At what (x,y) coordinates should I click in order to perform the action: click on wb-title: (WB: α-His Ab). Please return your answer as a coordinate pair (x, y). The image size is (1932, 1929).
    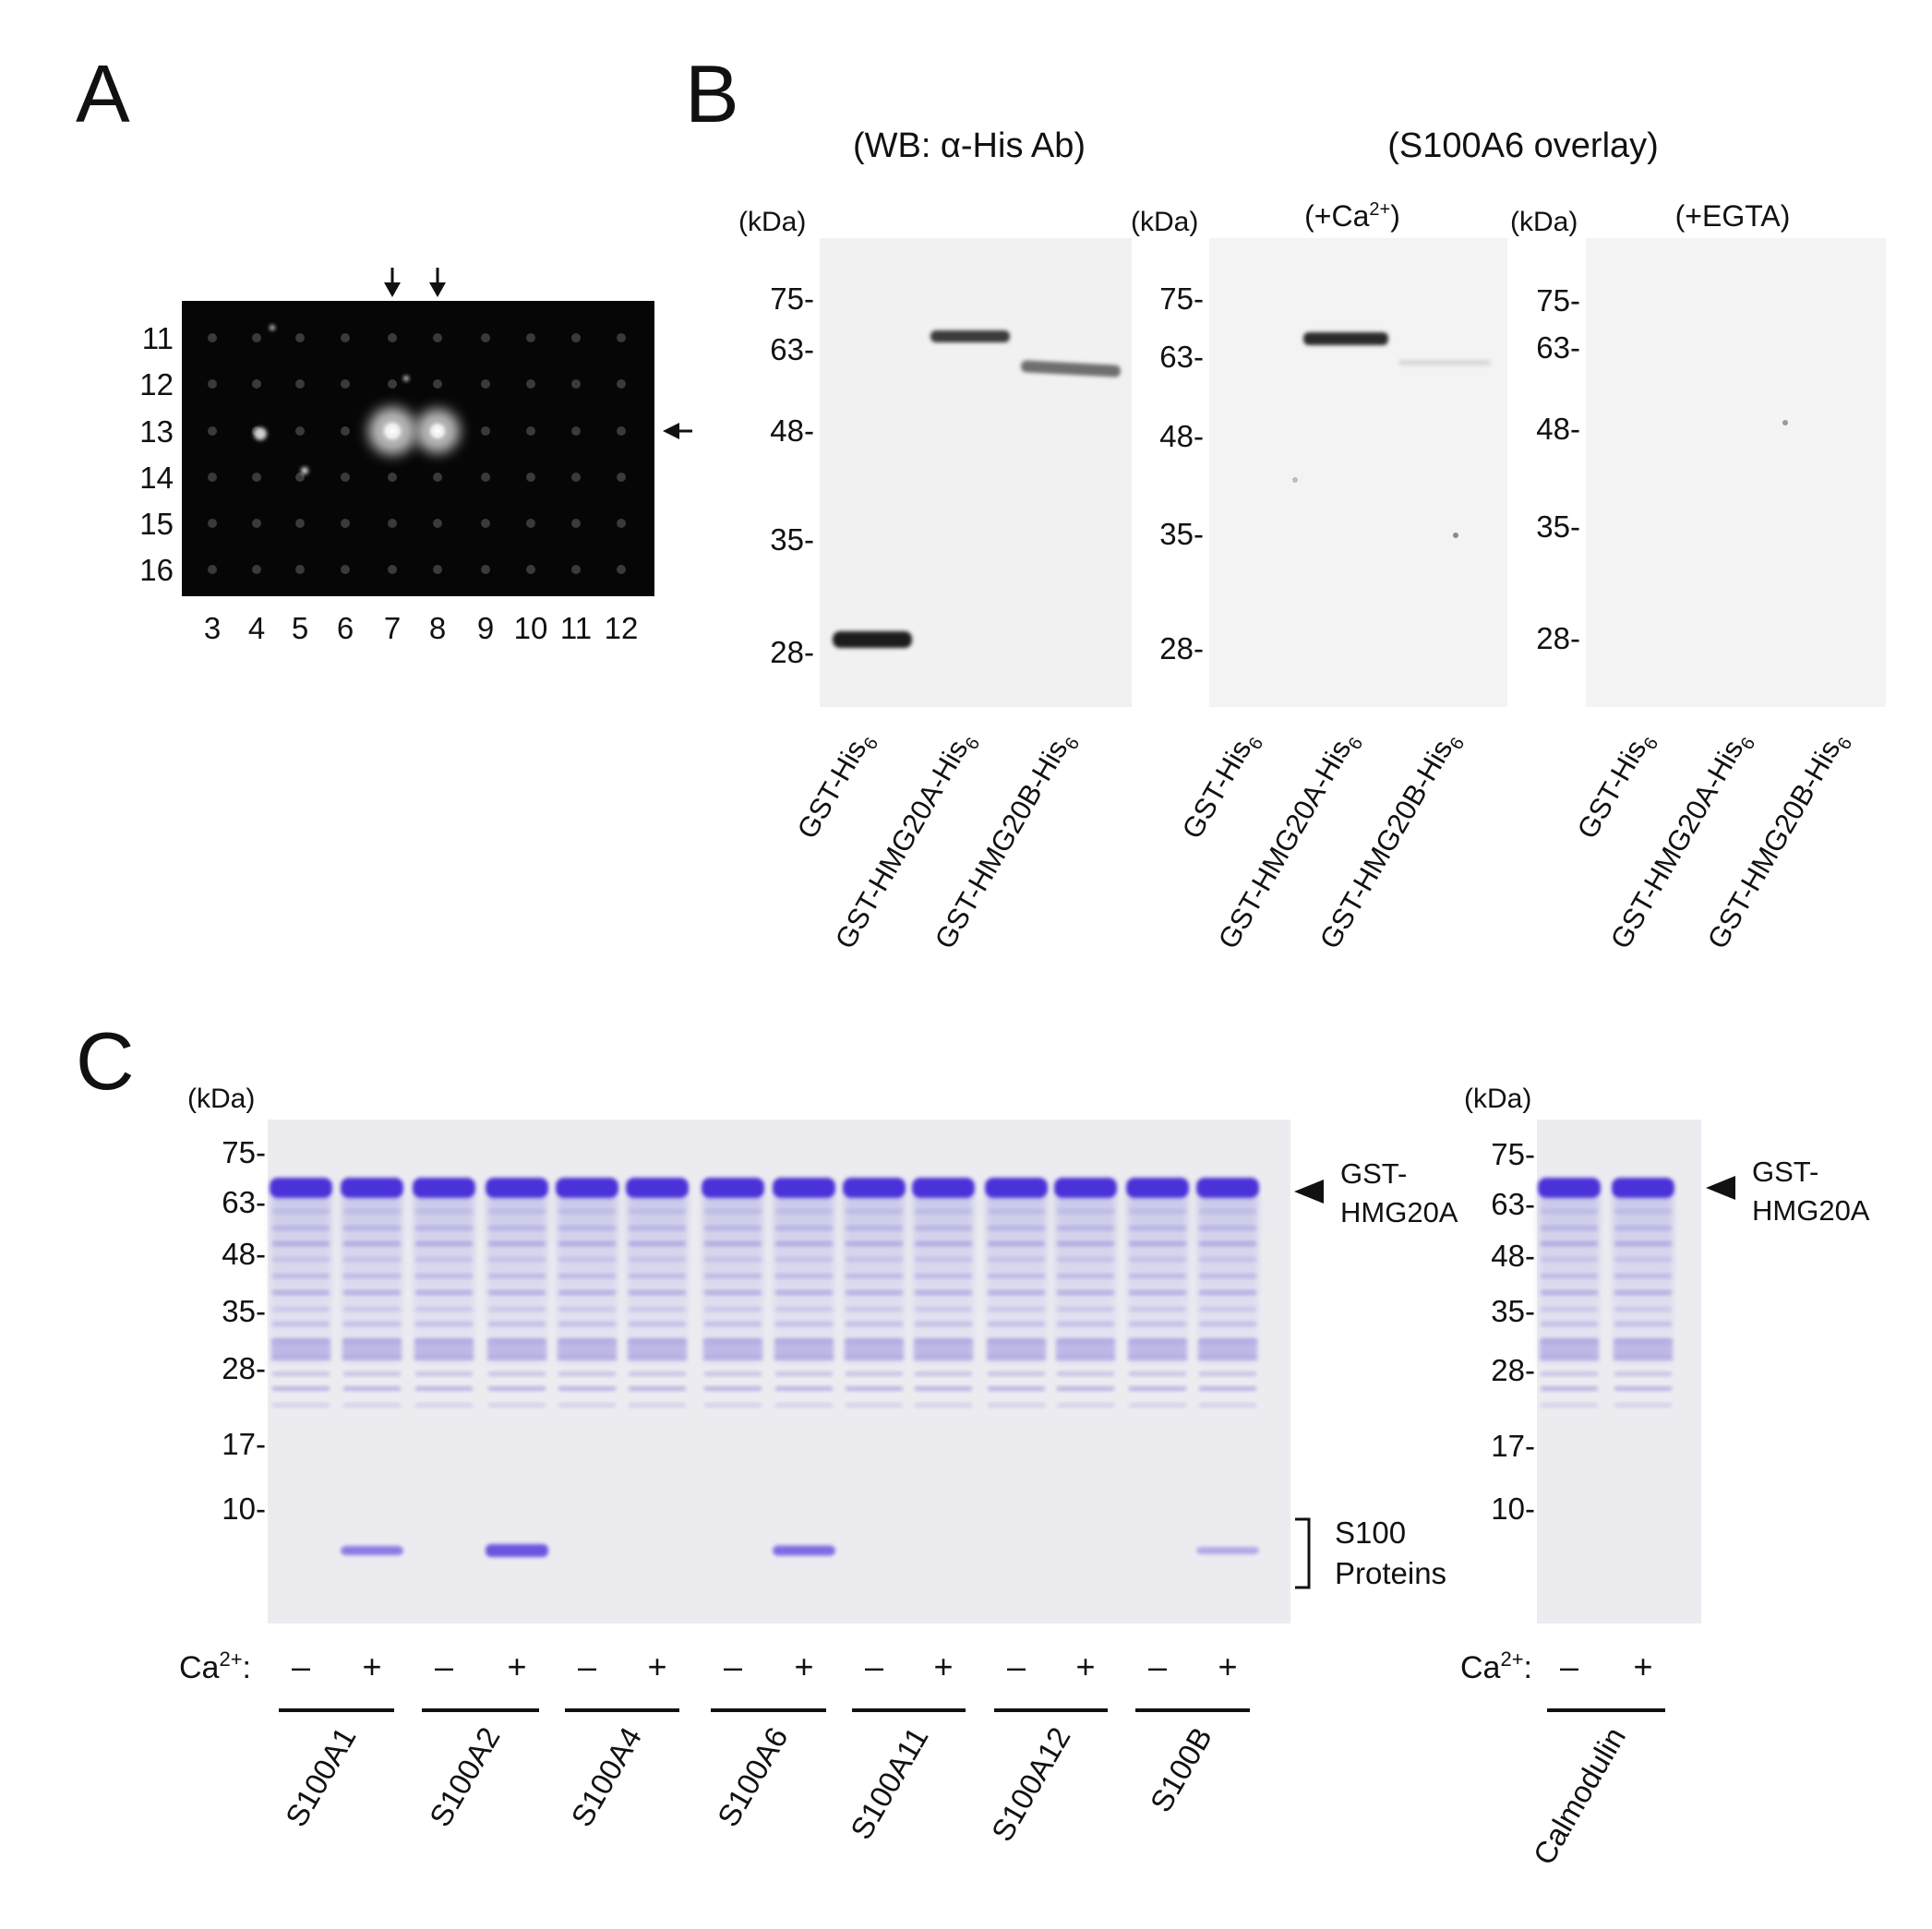
    Looking at the image, I should click on (969, 146).